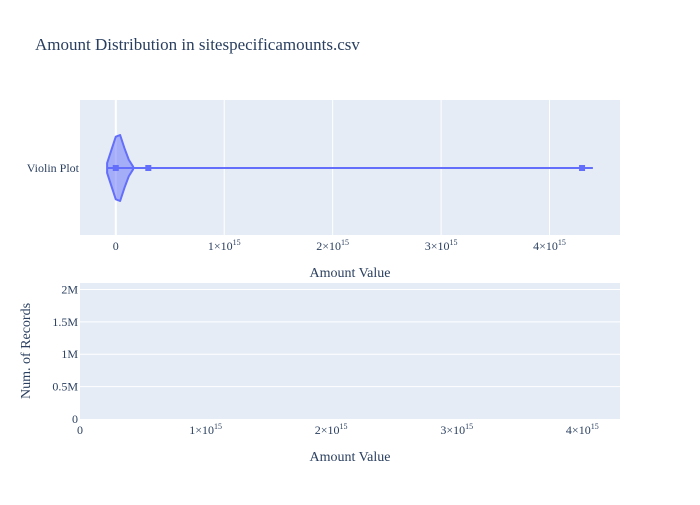 This screenshot has width=700, height=505. What do you see at coordinates (349, 168) in the screenshot?
I see `violin-shape-group` at bounding box center [349, 168].